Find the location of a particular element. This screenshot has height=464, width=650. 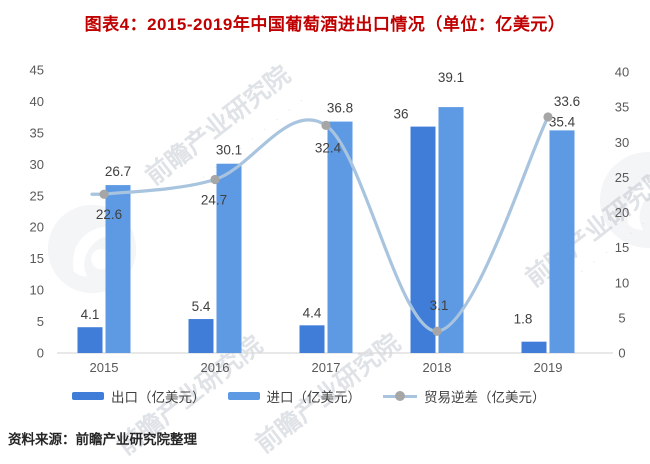

deficit-line-swatch is located at coordinates (400, 396).